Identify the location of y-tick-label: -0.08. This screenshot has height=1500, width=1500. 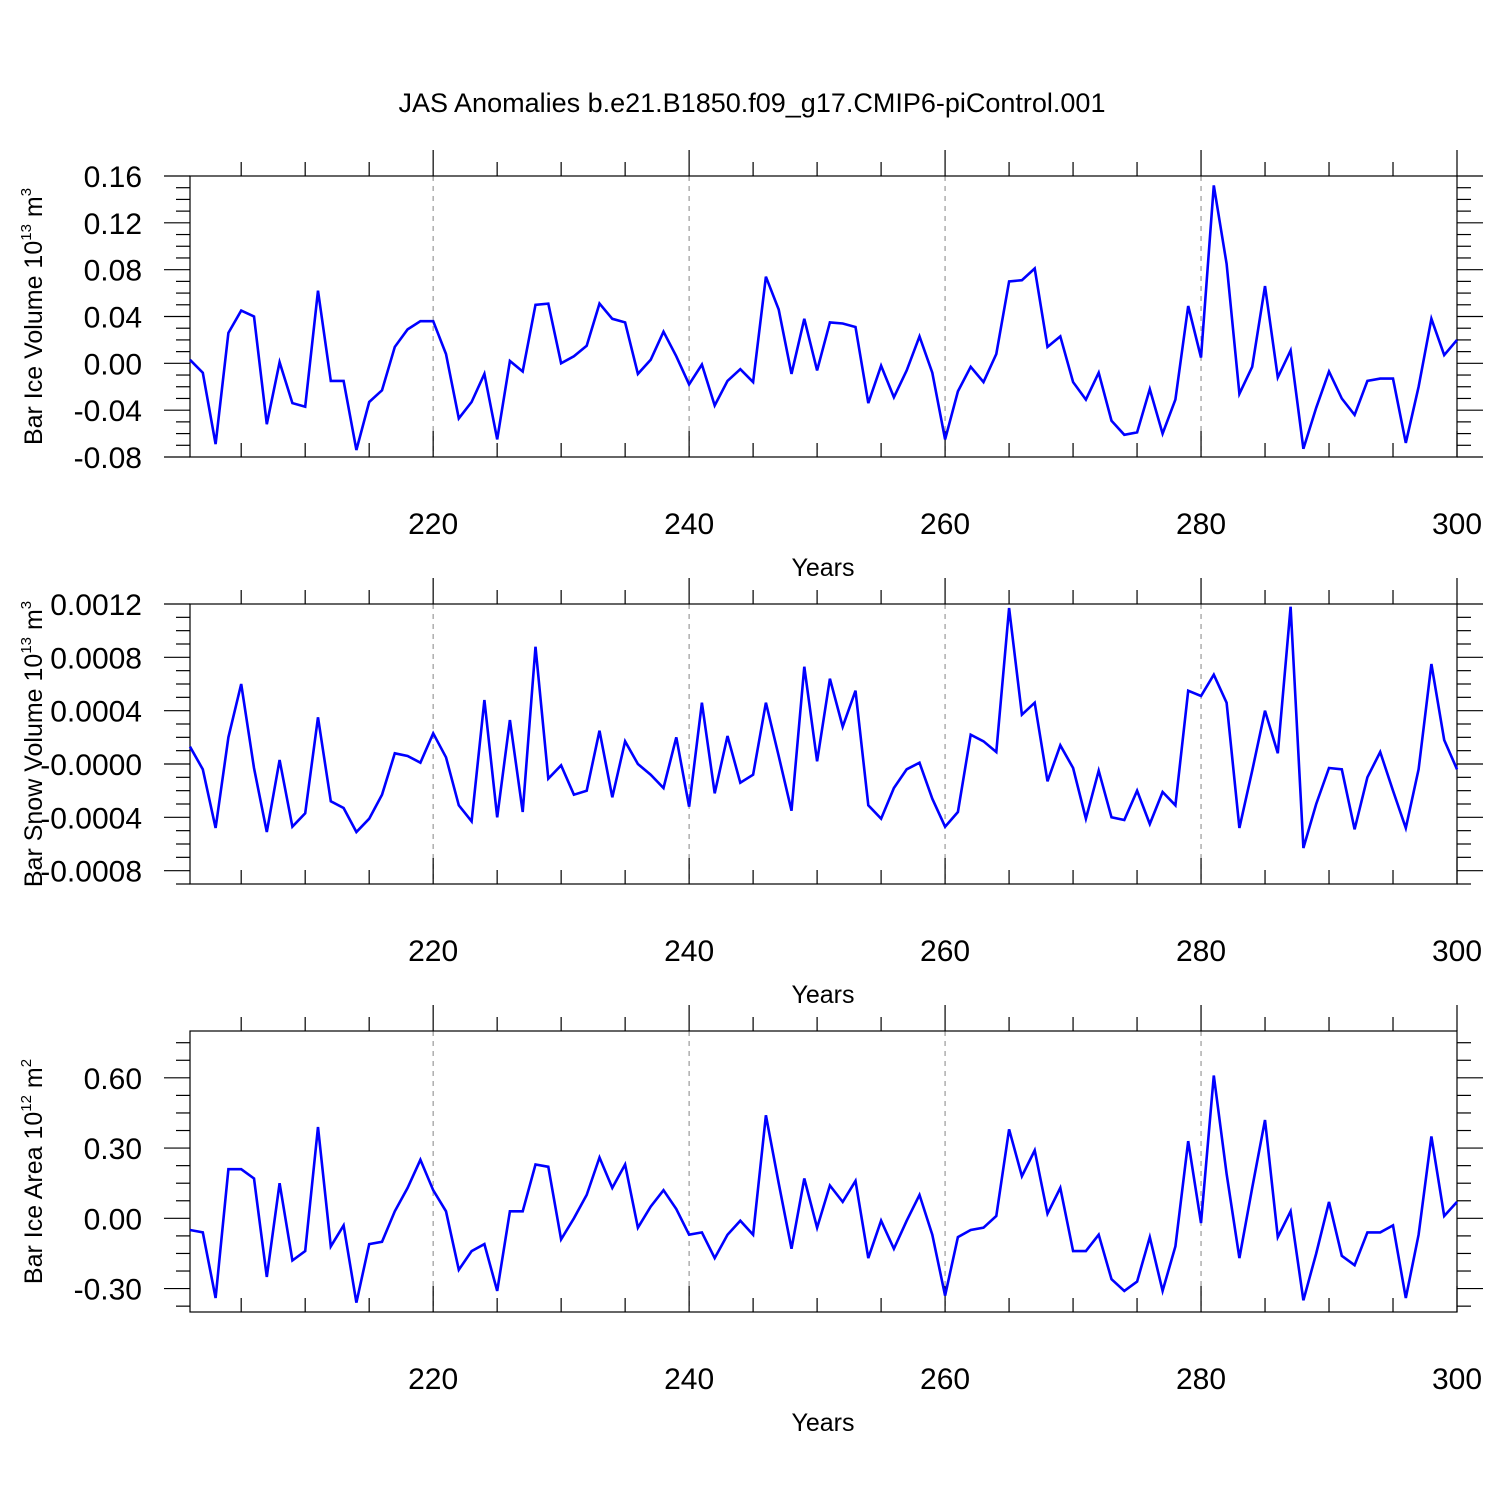
(108, 458).